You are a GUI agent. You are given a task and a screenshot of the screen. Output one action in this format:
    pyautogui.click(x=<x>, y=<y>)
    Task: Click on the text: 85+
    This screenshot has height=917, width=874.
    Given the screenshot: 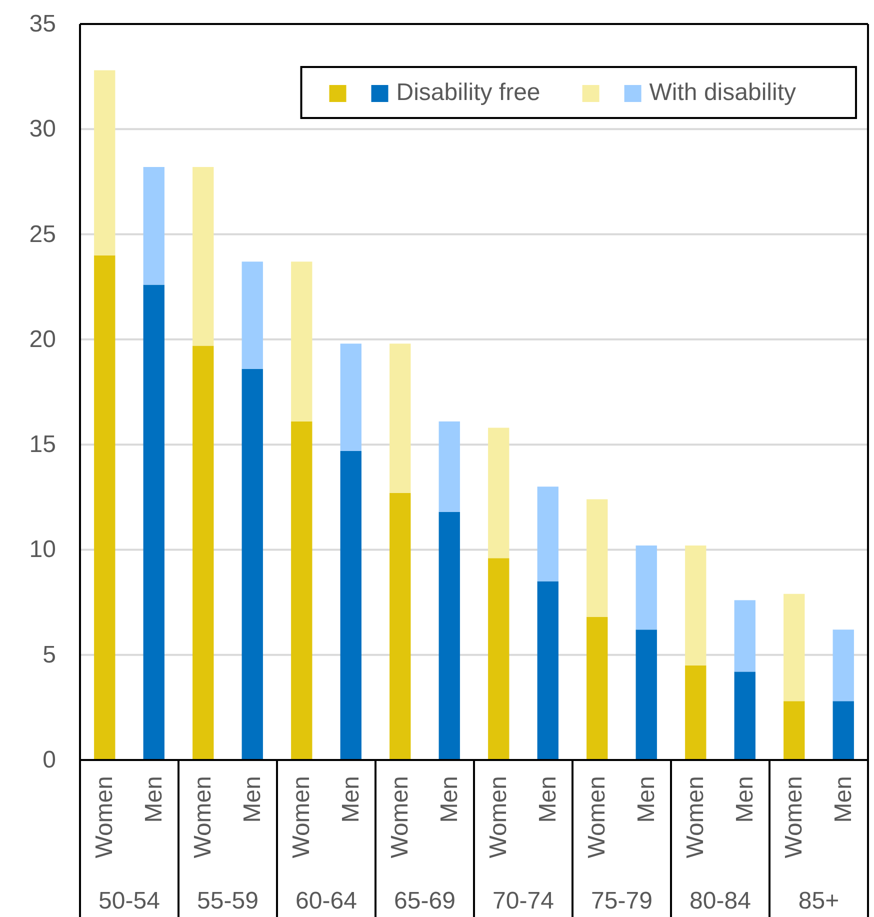 What is the action you would take?
    pyautogui.click(x=819, y=901)
    